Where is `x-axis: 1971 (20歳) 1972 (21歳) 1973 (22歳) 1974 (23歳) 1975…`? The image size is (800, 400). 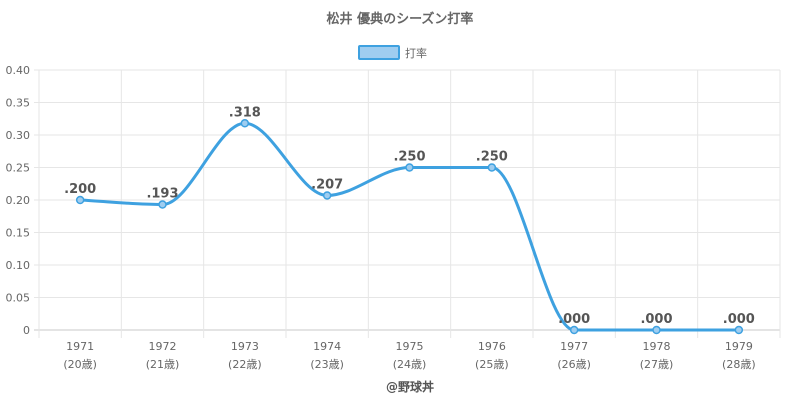
x-axis: 1971 (20歳) 1972 (21歳) 1973 (22歳) 1974 (23歳) 1975… is located at coordinates (409, 355).